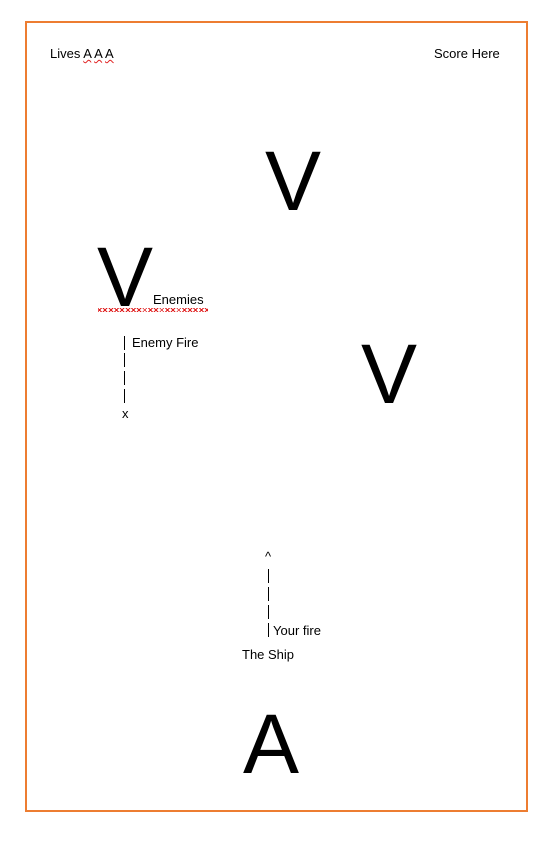 The height and width of the screenshot is (843, 546). I want to click on score-display: Score Here, so click(467, 53).